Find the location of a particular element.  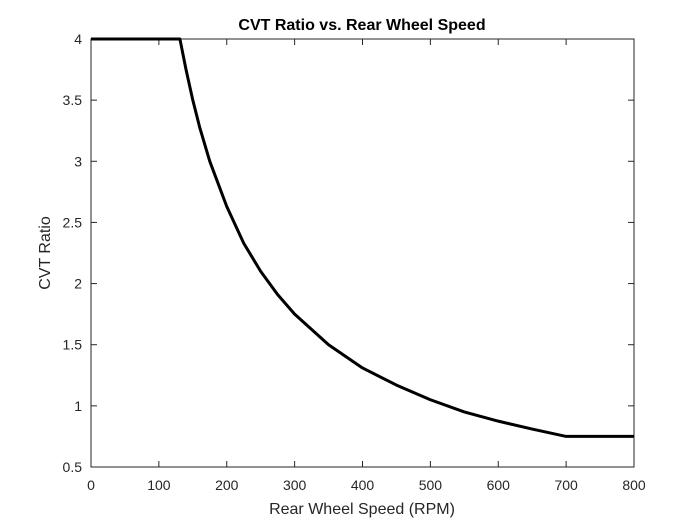

x-tick-label: 800 is located at coordinates (634, 485).